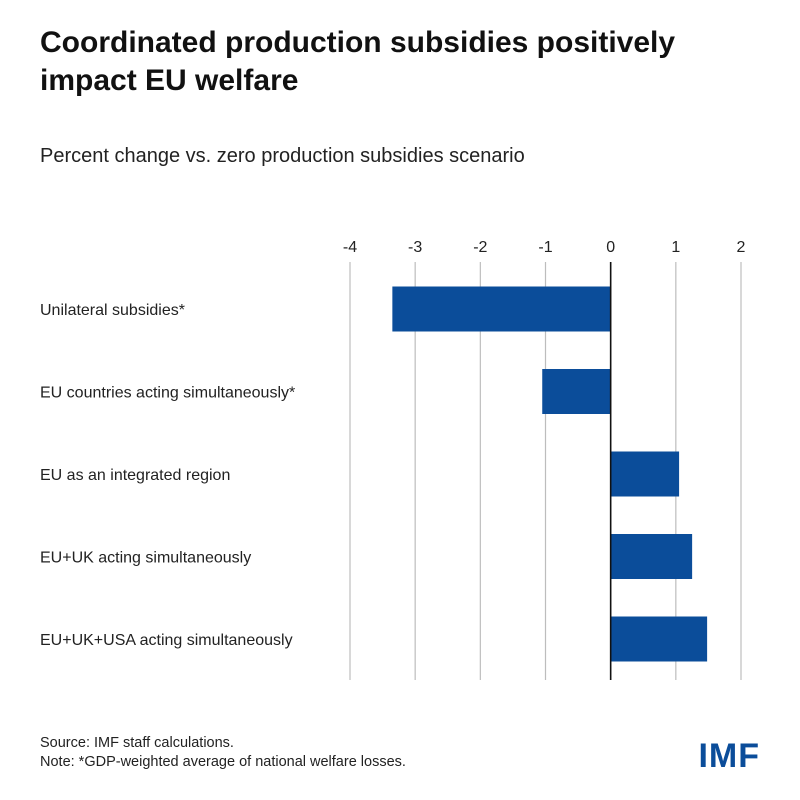 The width and height of the screenshot is (800, 800). Describe the element at coordinates (145, 558) in the screenshot. I see `category-label: EU+UK acting simultaneously` at that location.